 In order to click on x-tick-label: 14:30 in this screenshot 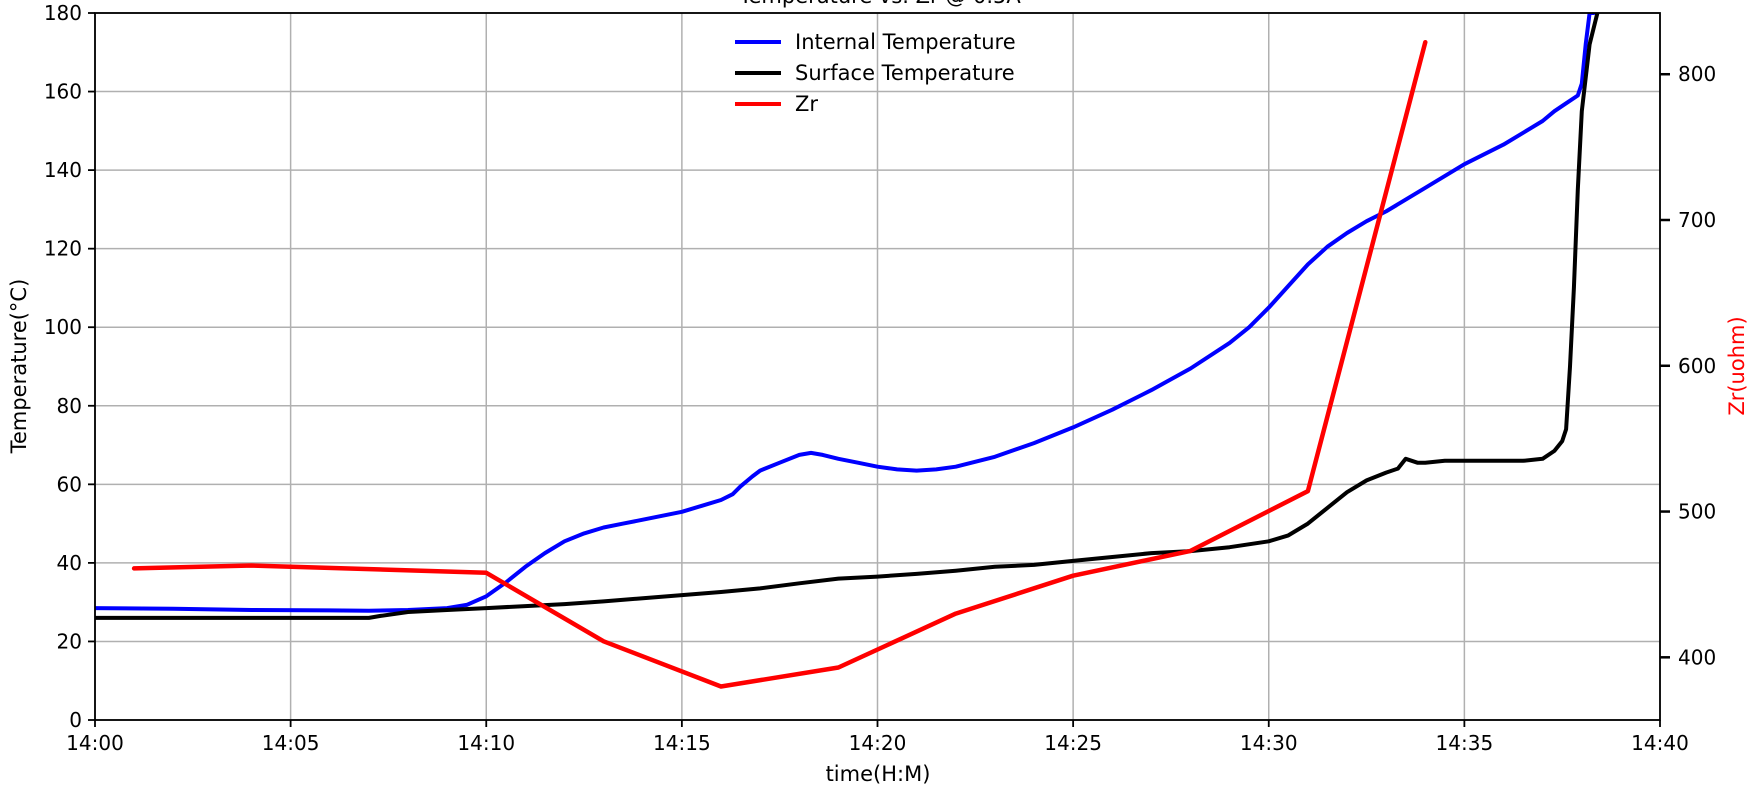, I will do `click(1269, 743)`.